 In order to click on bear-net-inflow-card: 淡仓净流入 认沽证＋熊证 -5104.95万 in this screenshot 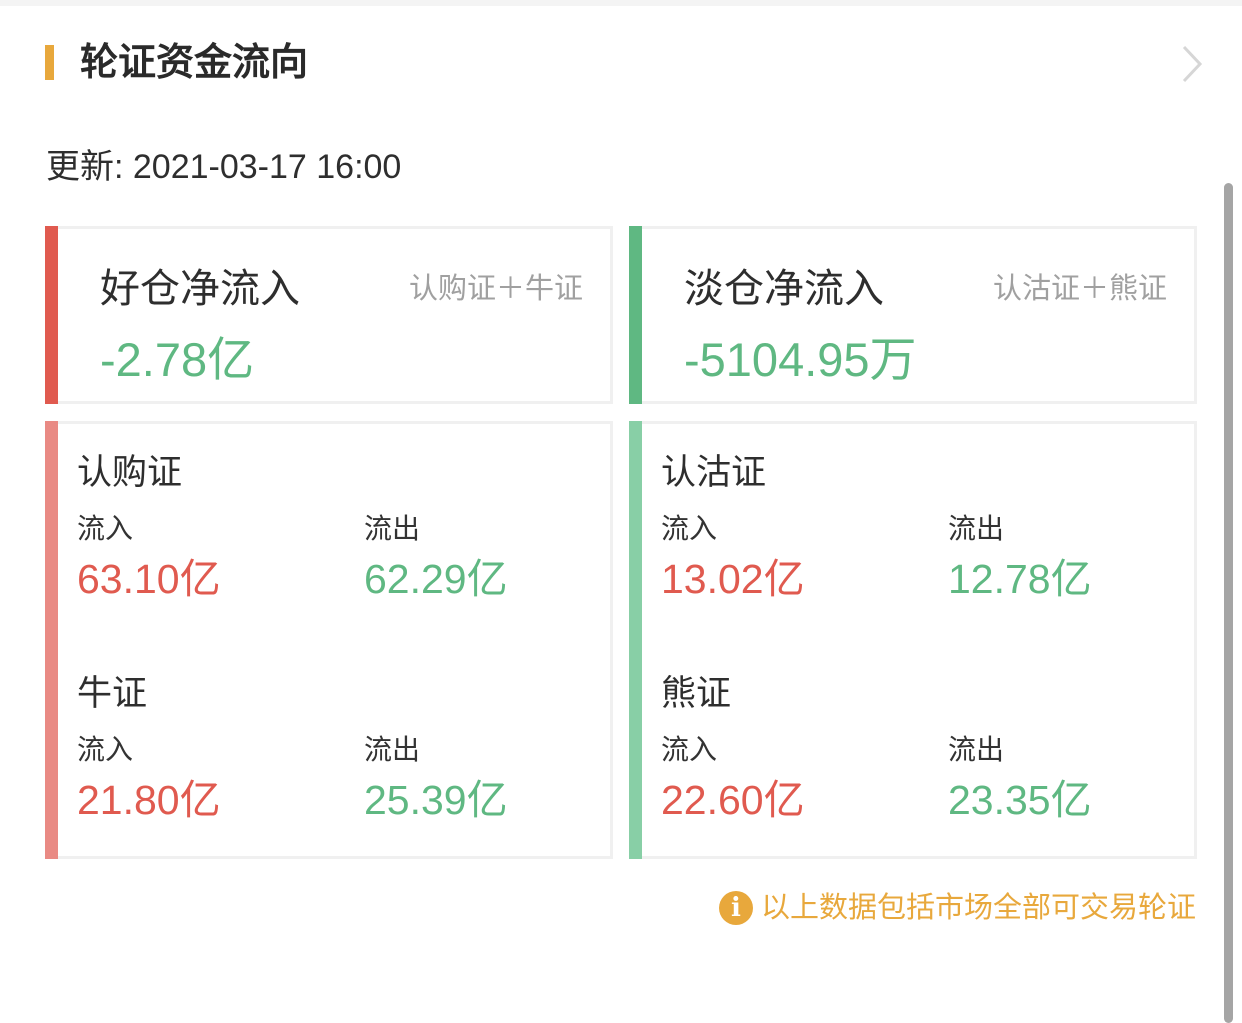, I will do `click(913, 315)`.